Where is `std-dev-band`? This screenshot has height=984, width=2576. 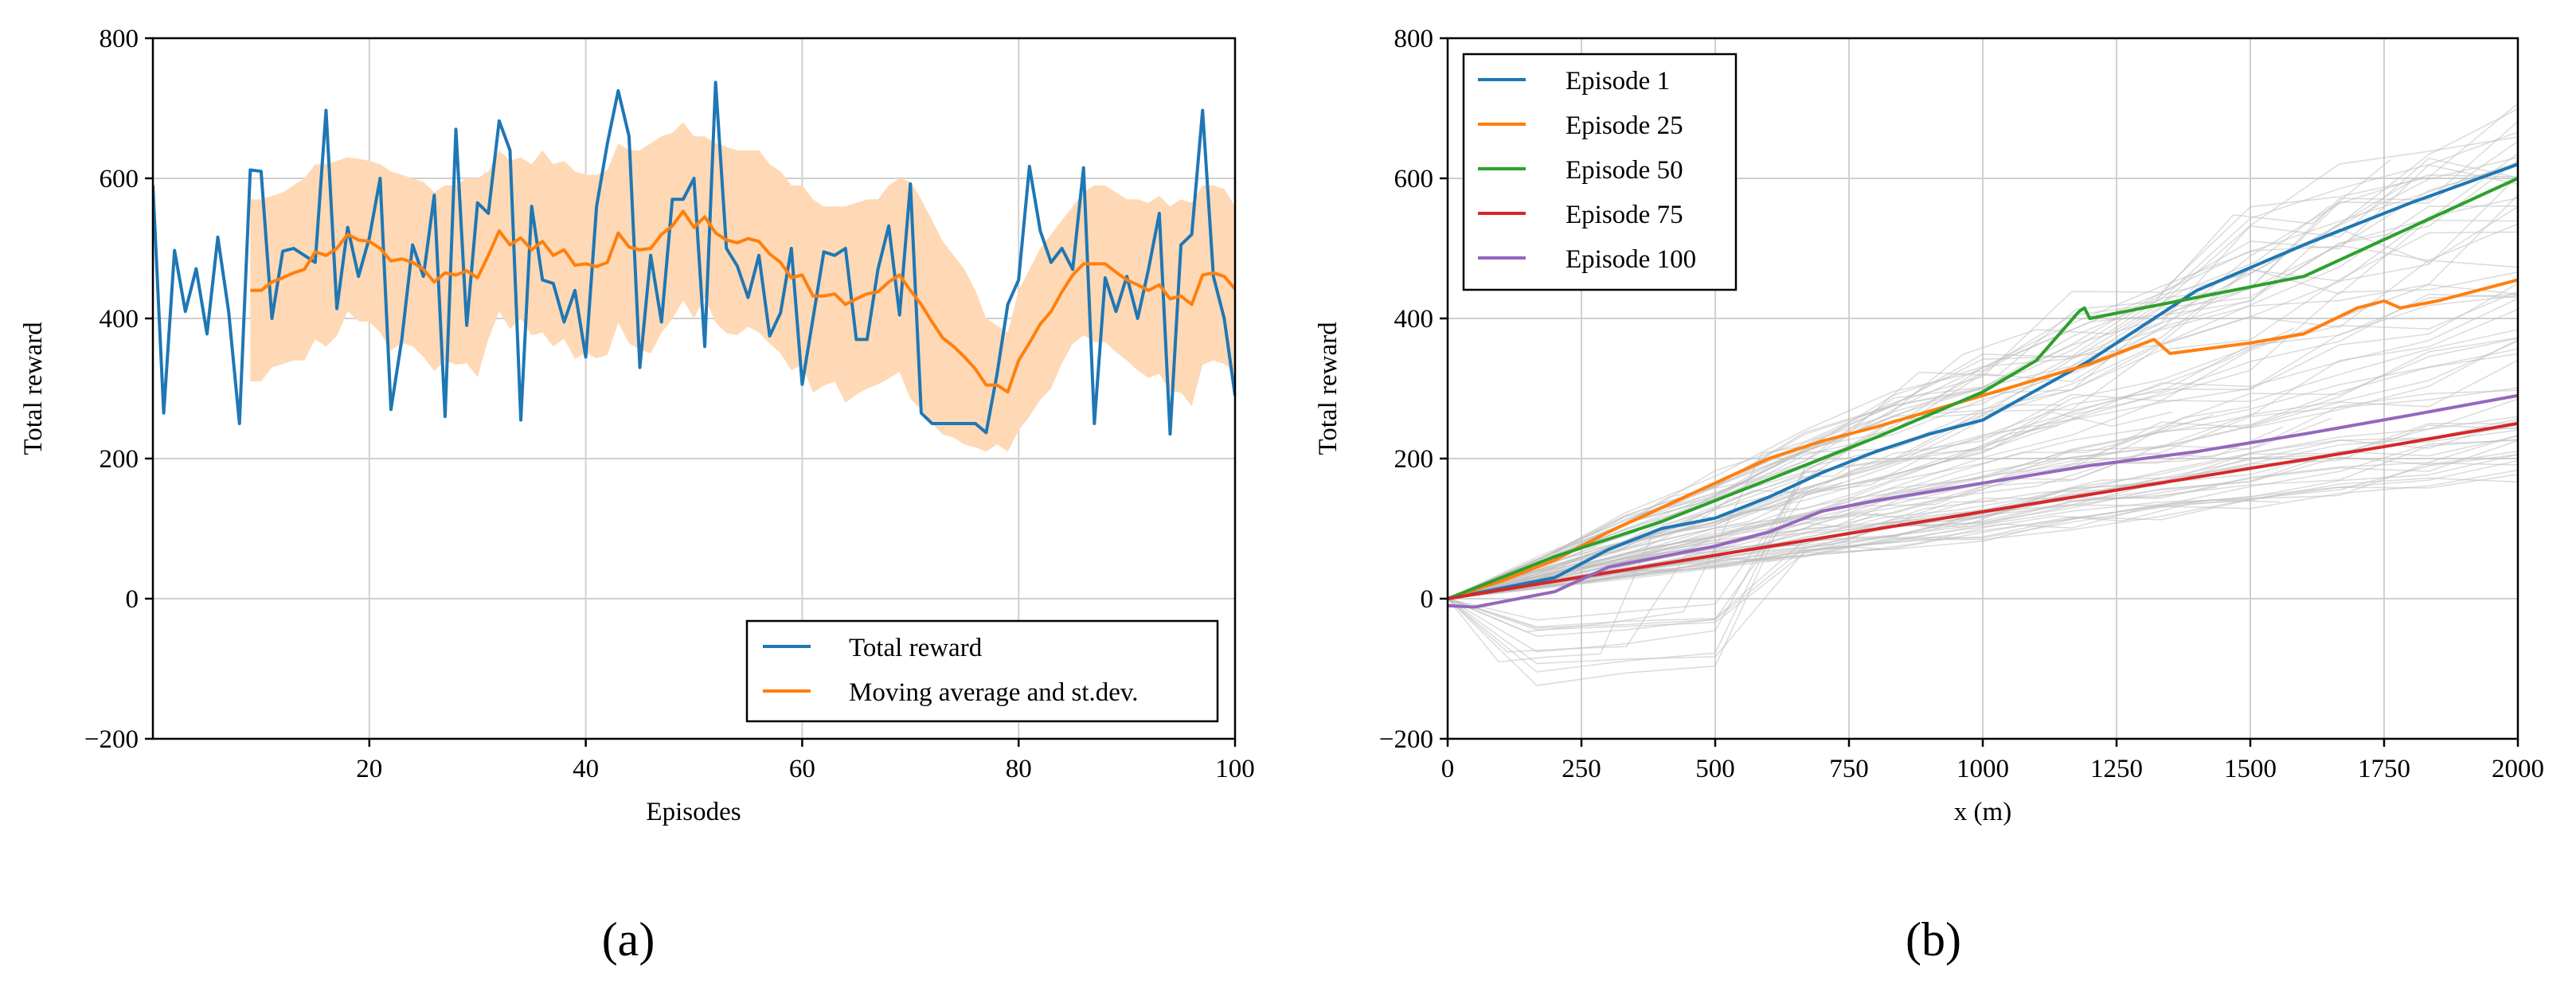
std-dev-band is located at coordinates (742, 287).